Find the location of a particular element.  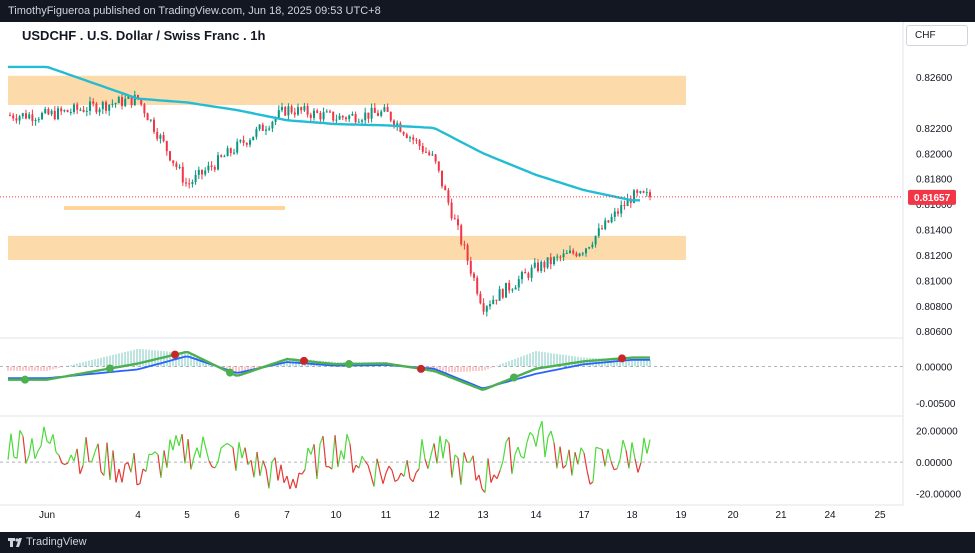

price-tick-label: 0.82000 is located at coordinates (934, 154).